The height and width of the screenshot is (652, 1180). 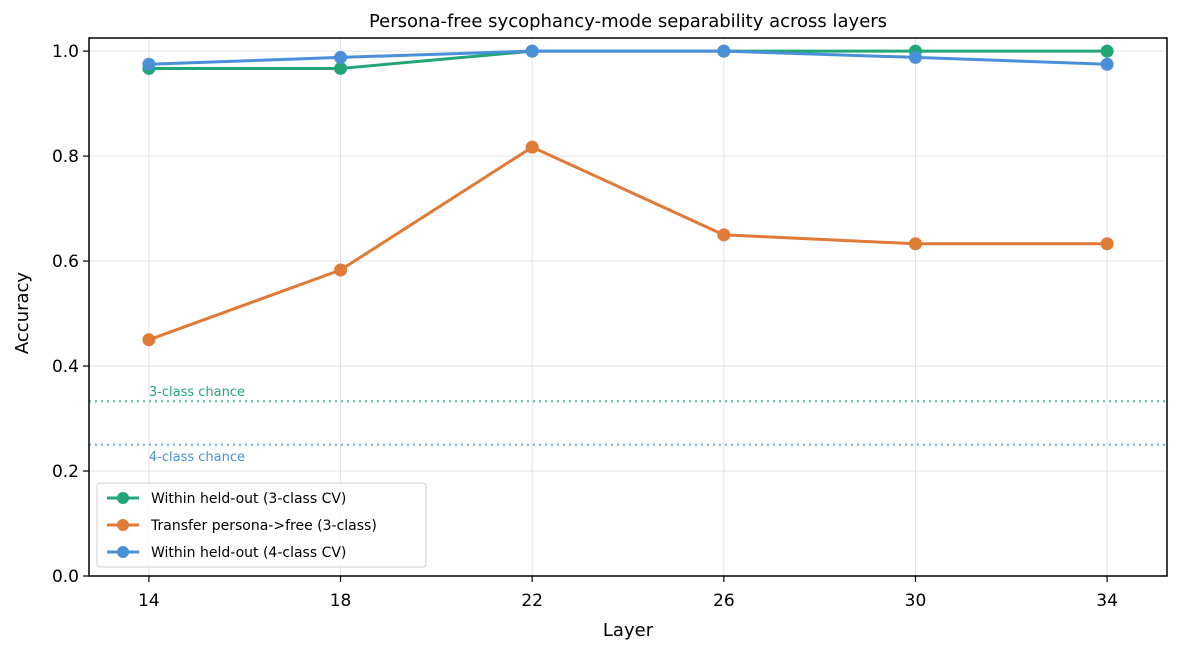 What do you see at coordinates (341, 601) in the screenshot?
I see `x-tick-label: 18` at bounding box center [341, 601].